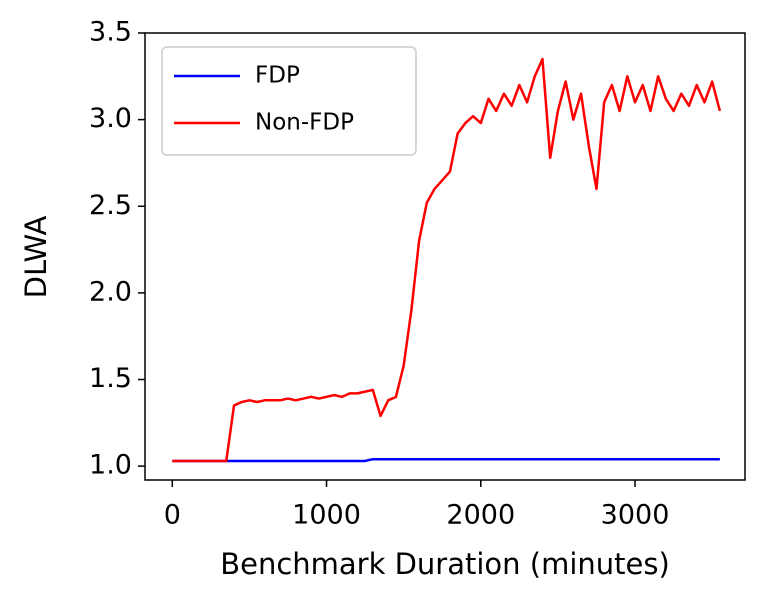  What do you see at coordinates (326, 515) in the screenshot?
I see `x-tick-label: 1000` at bounding box center [326, 515].